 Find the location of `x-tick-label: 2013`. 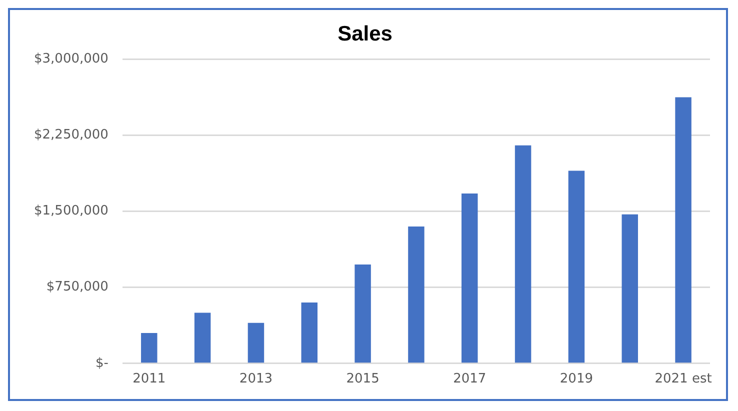

x-tick-label: 2013 is located at coordinates (256, 379).